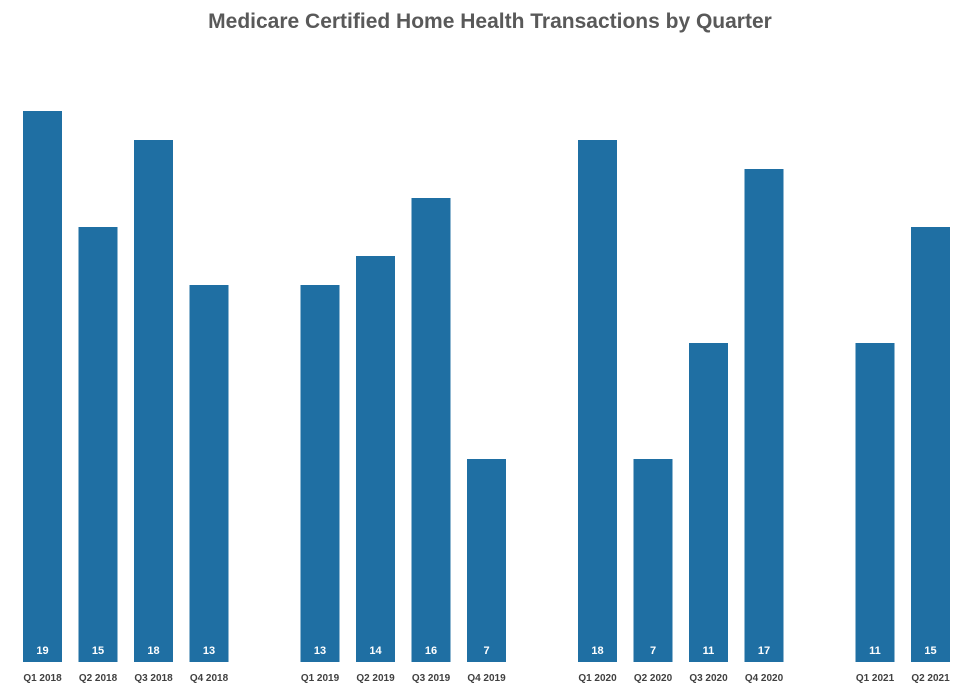 The width and height of the screenshot is (980, 700). I want to click on x-tick-label: Q4 2018, so click(209, 678).